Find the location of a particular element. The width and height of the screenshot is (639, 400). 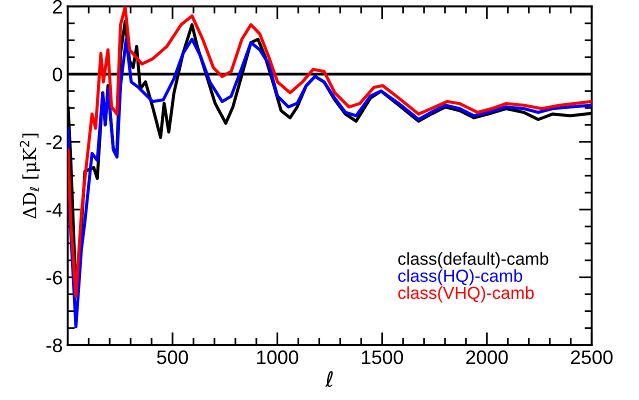

x-tick-label: 500 is located at coordinates (172, 357).